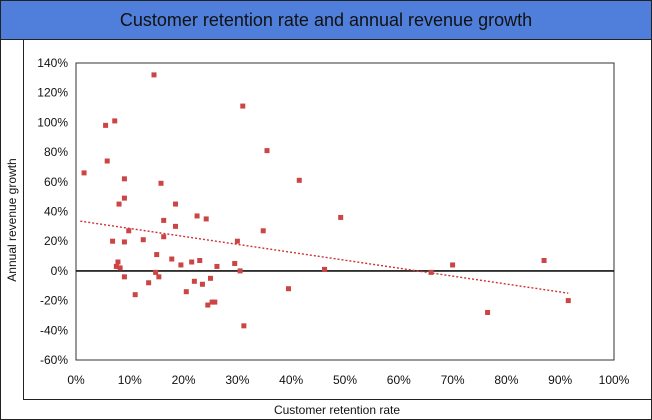 Image resolution: width=652 pixels, height=420 pixels. I want to click on y-tick-label: -20%, so click(54, 301).